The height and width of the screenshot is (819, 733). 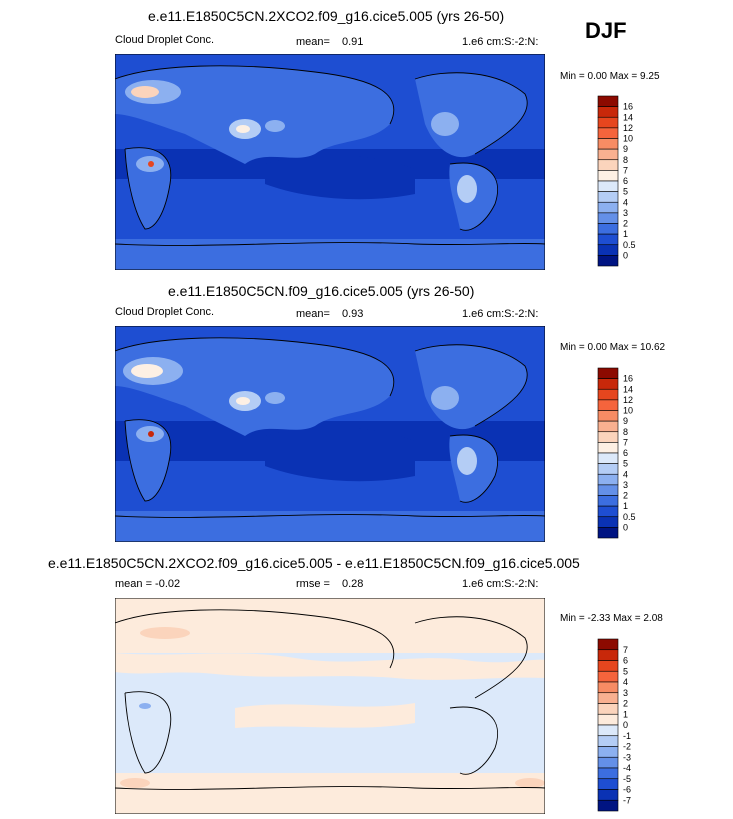 I want to click on colorbar-tick-label: 16, so click(x=628, y=107).